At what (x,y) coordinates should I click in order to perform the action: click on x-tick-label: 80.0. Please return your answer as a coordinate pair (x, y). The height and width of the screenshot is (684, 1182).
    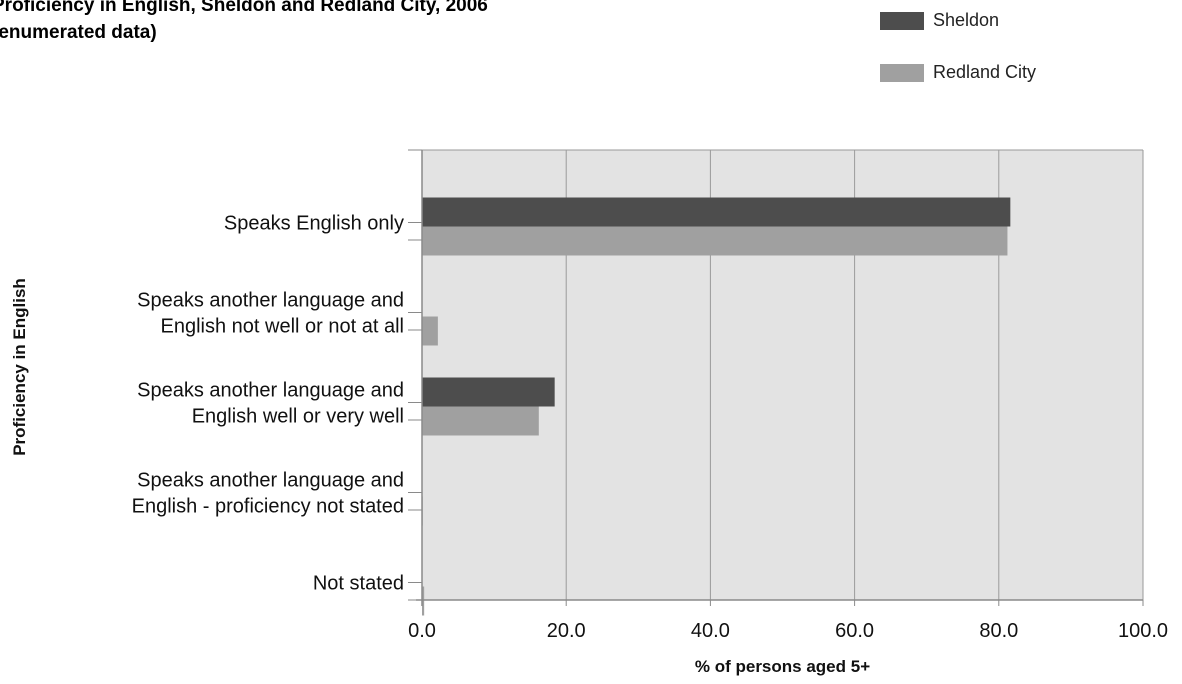
    Looking at the image, I should click on (998, 631).